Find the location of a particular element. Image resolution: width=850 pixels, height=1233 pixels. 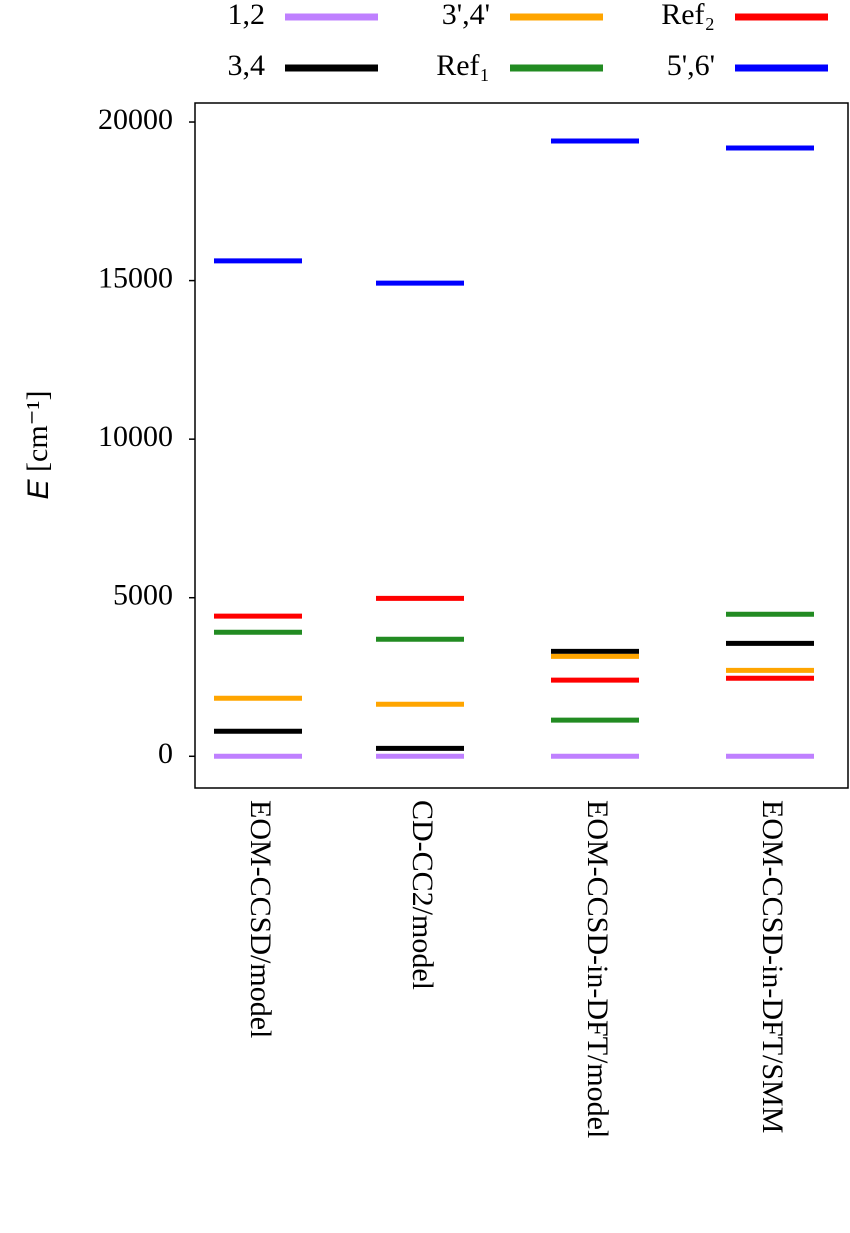

y-axis-label: E [cm⁻¹] is located at coordinates (38, 445).